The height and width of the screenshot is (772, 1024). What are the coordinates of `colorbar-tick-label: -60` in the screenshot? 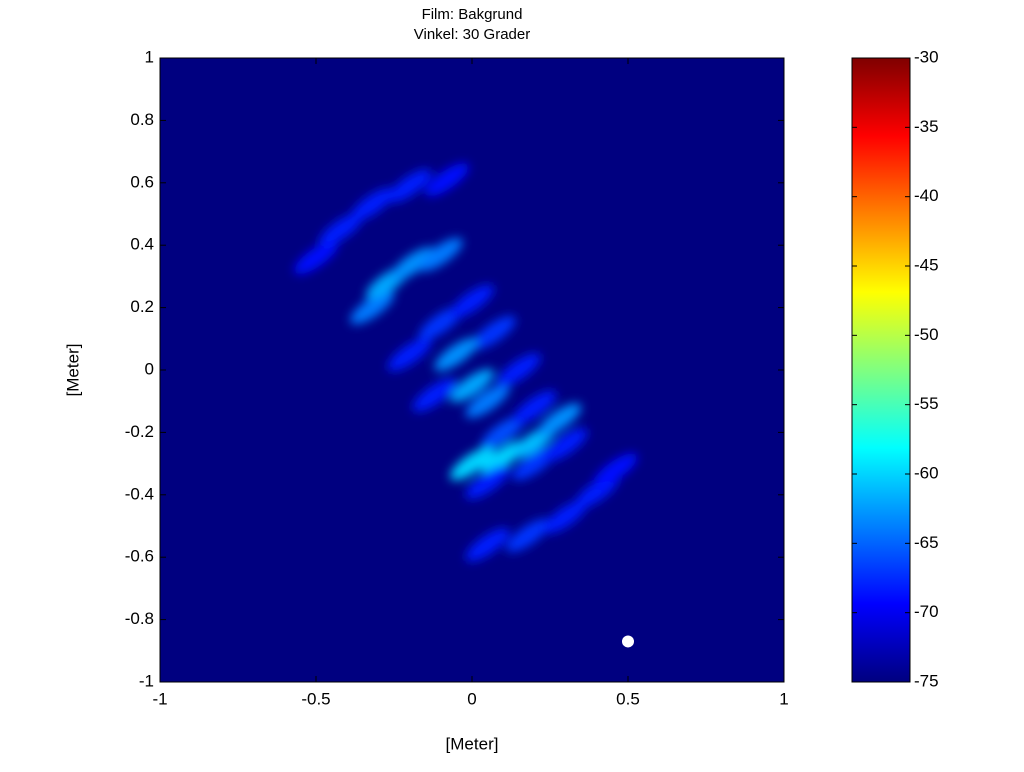 It's located at (926, 472).